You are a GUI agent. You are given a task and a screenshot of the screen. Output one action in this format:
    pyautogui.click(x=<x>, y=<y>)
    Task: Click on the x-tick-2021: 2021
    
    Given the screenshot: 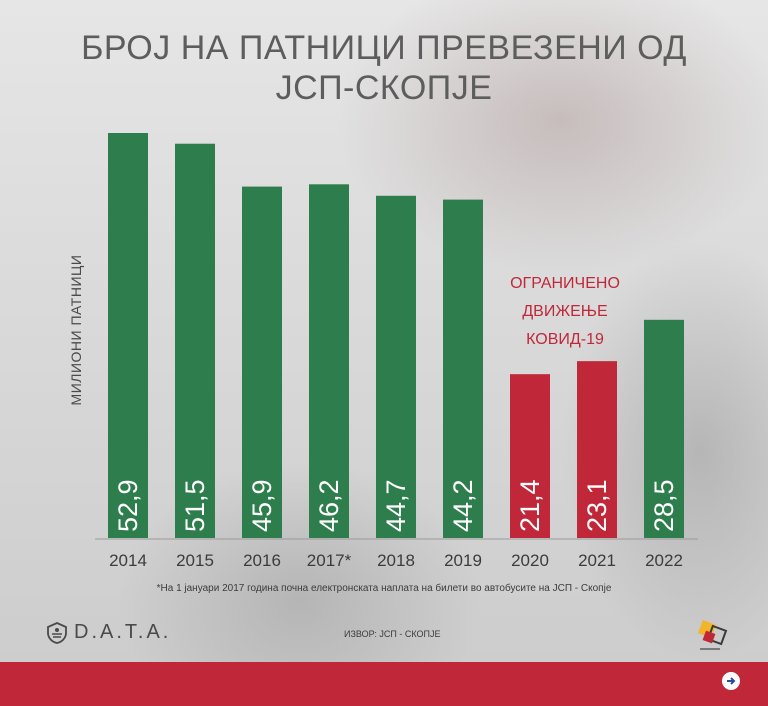 What is the action you would take?
    pyautogui.click(x=597, y=560)
    